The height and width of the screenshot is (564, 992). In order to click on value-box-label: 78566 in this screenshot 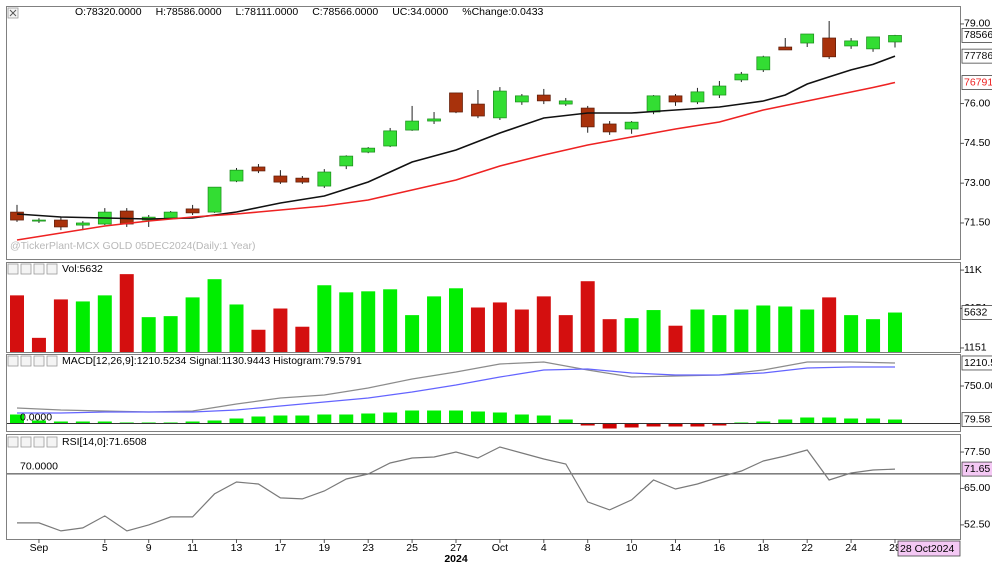, I will do `click(978, 35)`.